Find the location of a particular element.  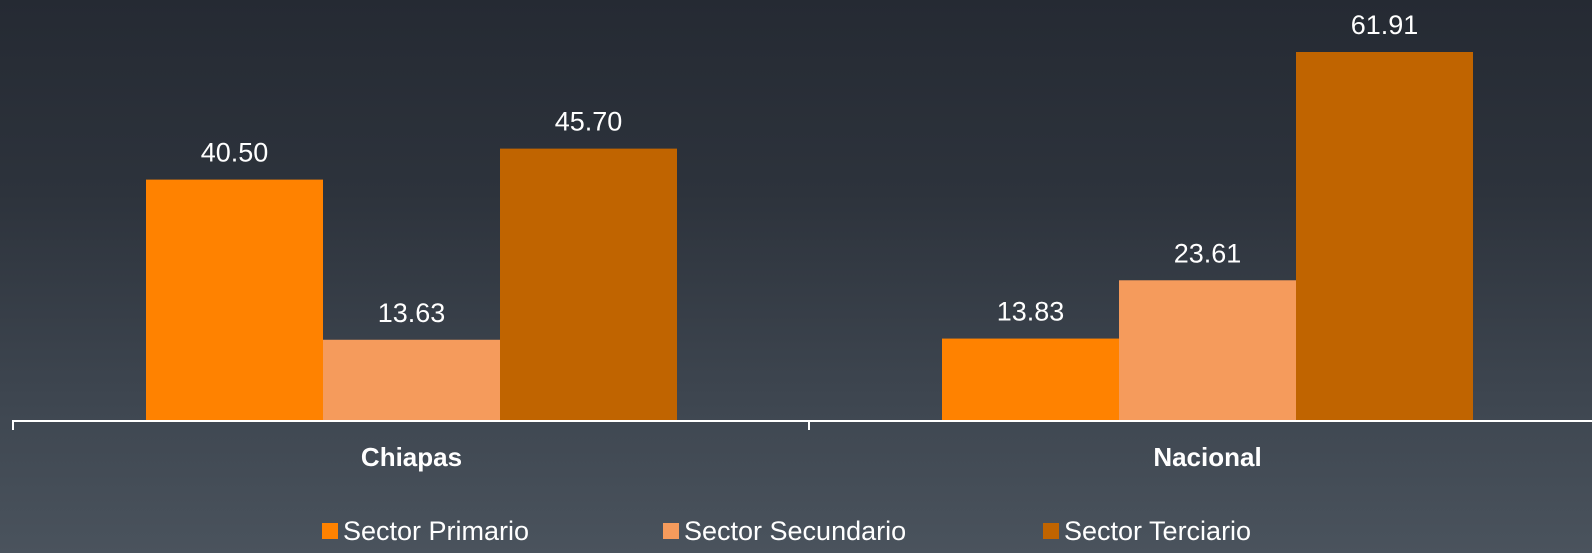

value-label-nacional-series-1: 13.83 is located at coordinates (1031, 312).